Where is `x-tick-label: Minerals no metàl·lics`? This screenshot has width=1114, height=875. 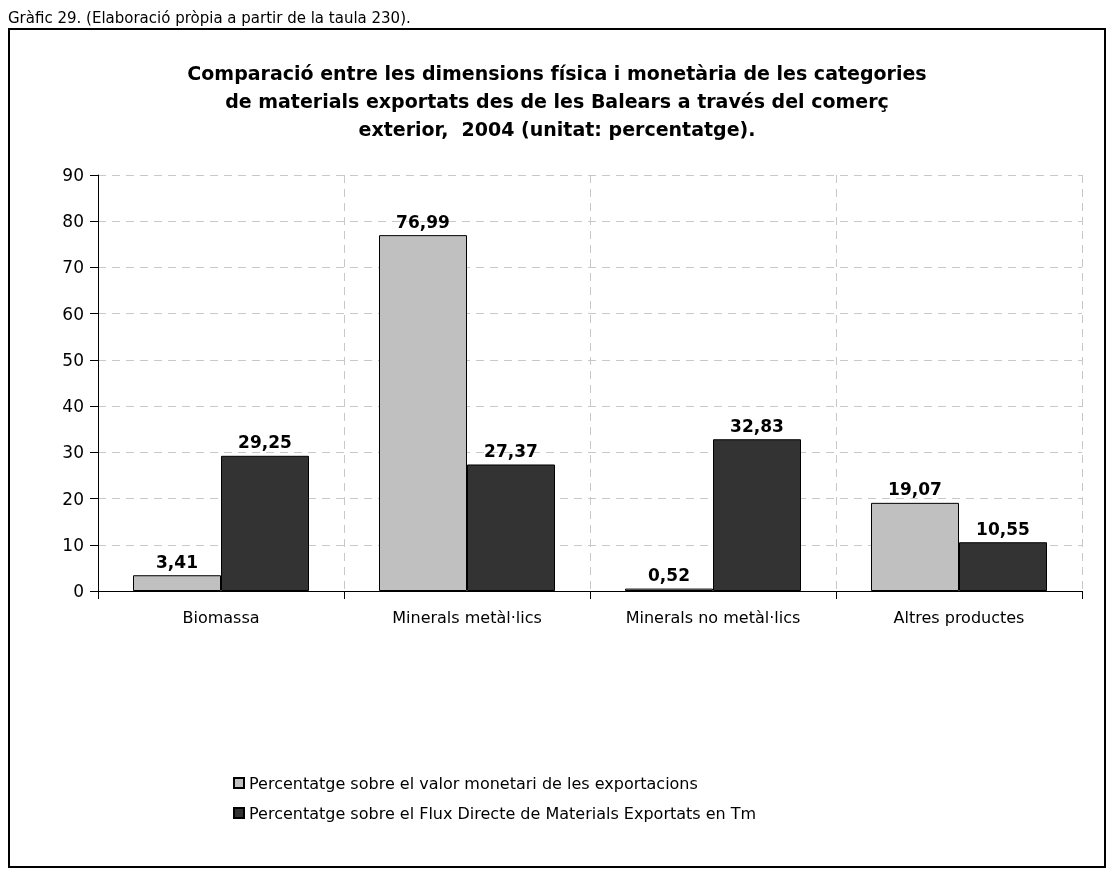
x-tick-label: Minerals no metàl·lics is located at coordinates (713, 617).